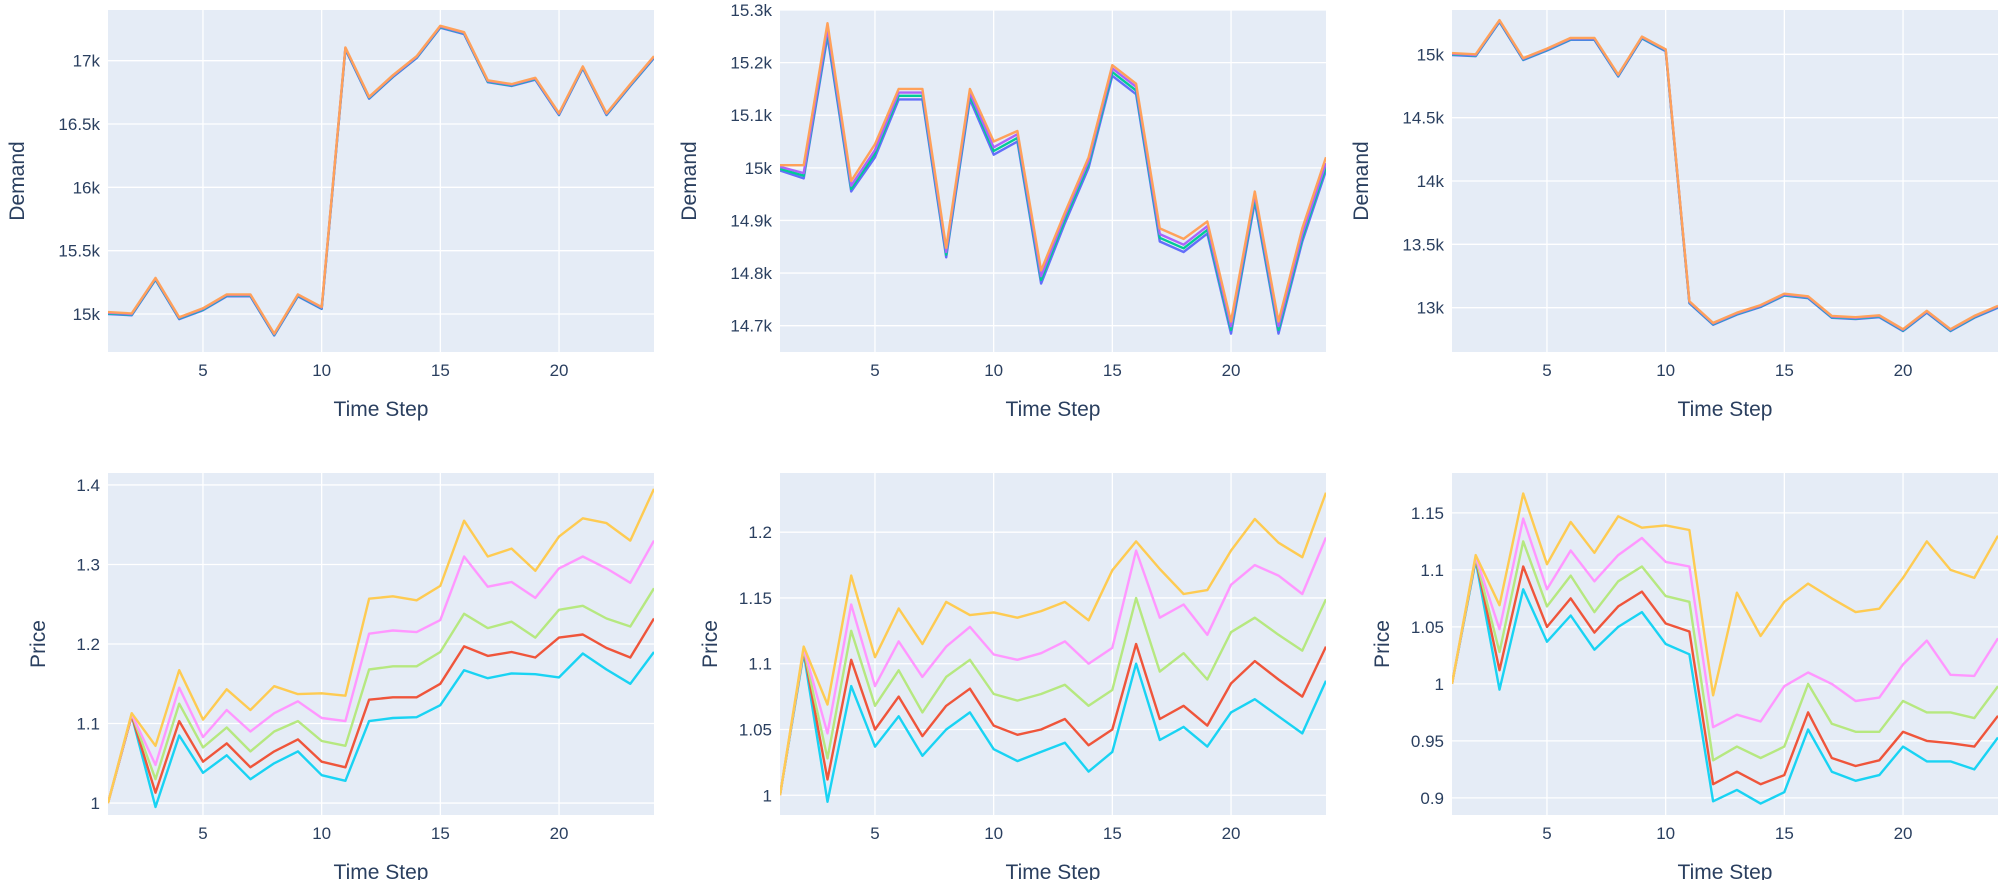 The width and height of the screenshot is (2007, 880). Describe the element at coordinates (751, 326) in the screenshot. I see `y-tick-label: 14.7k` at that location.